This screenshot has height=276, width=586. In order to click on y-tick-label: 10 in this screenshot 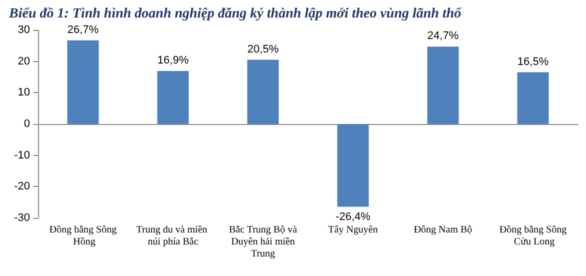, I will do `click(24, 92)`.